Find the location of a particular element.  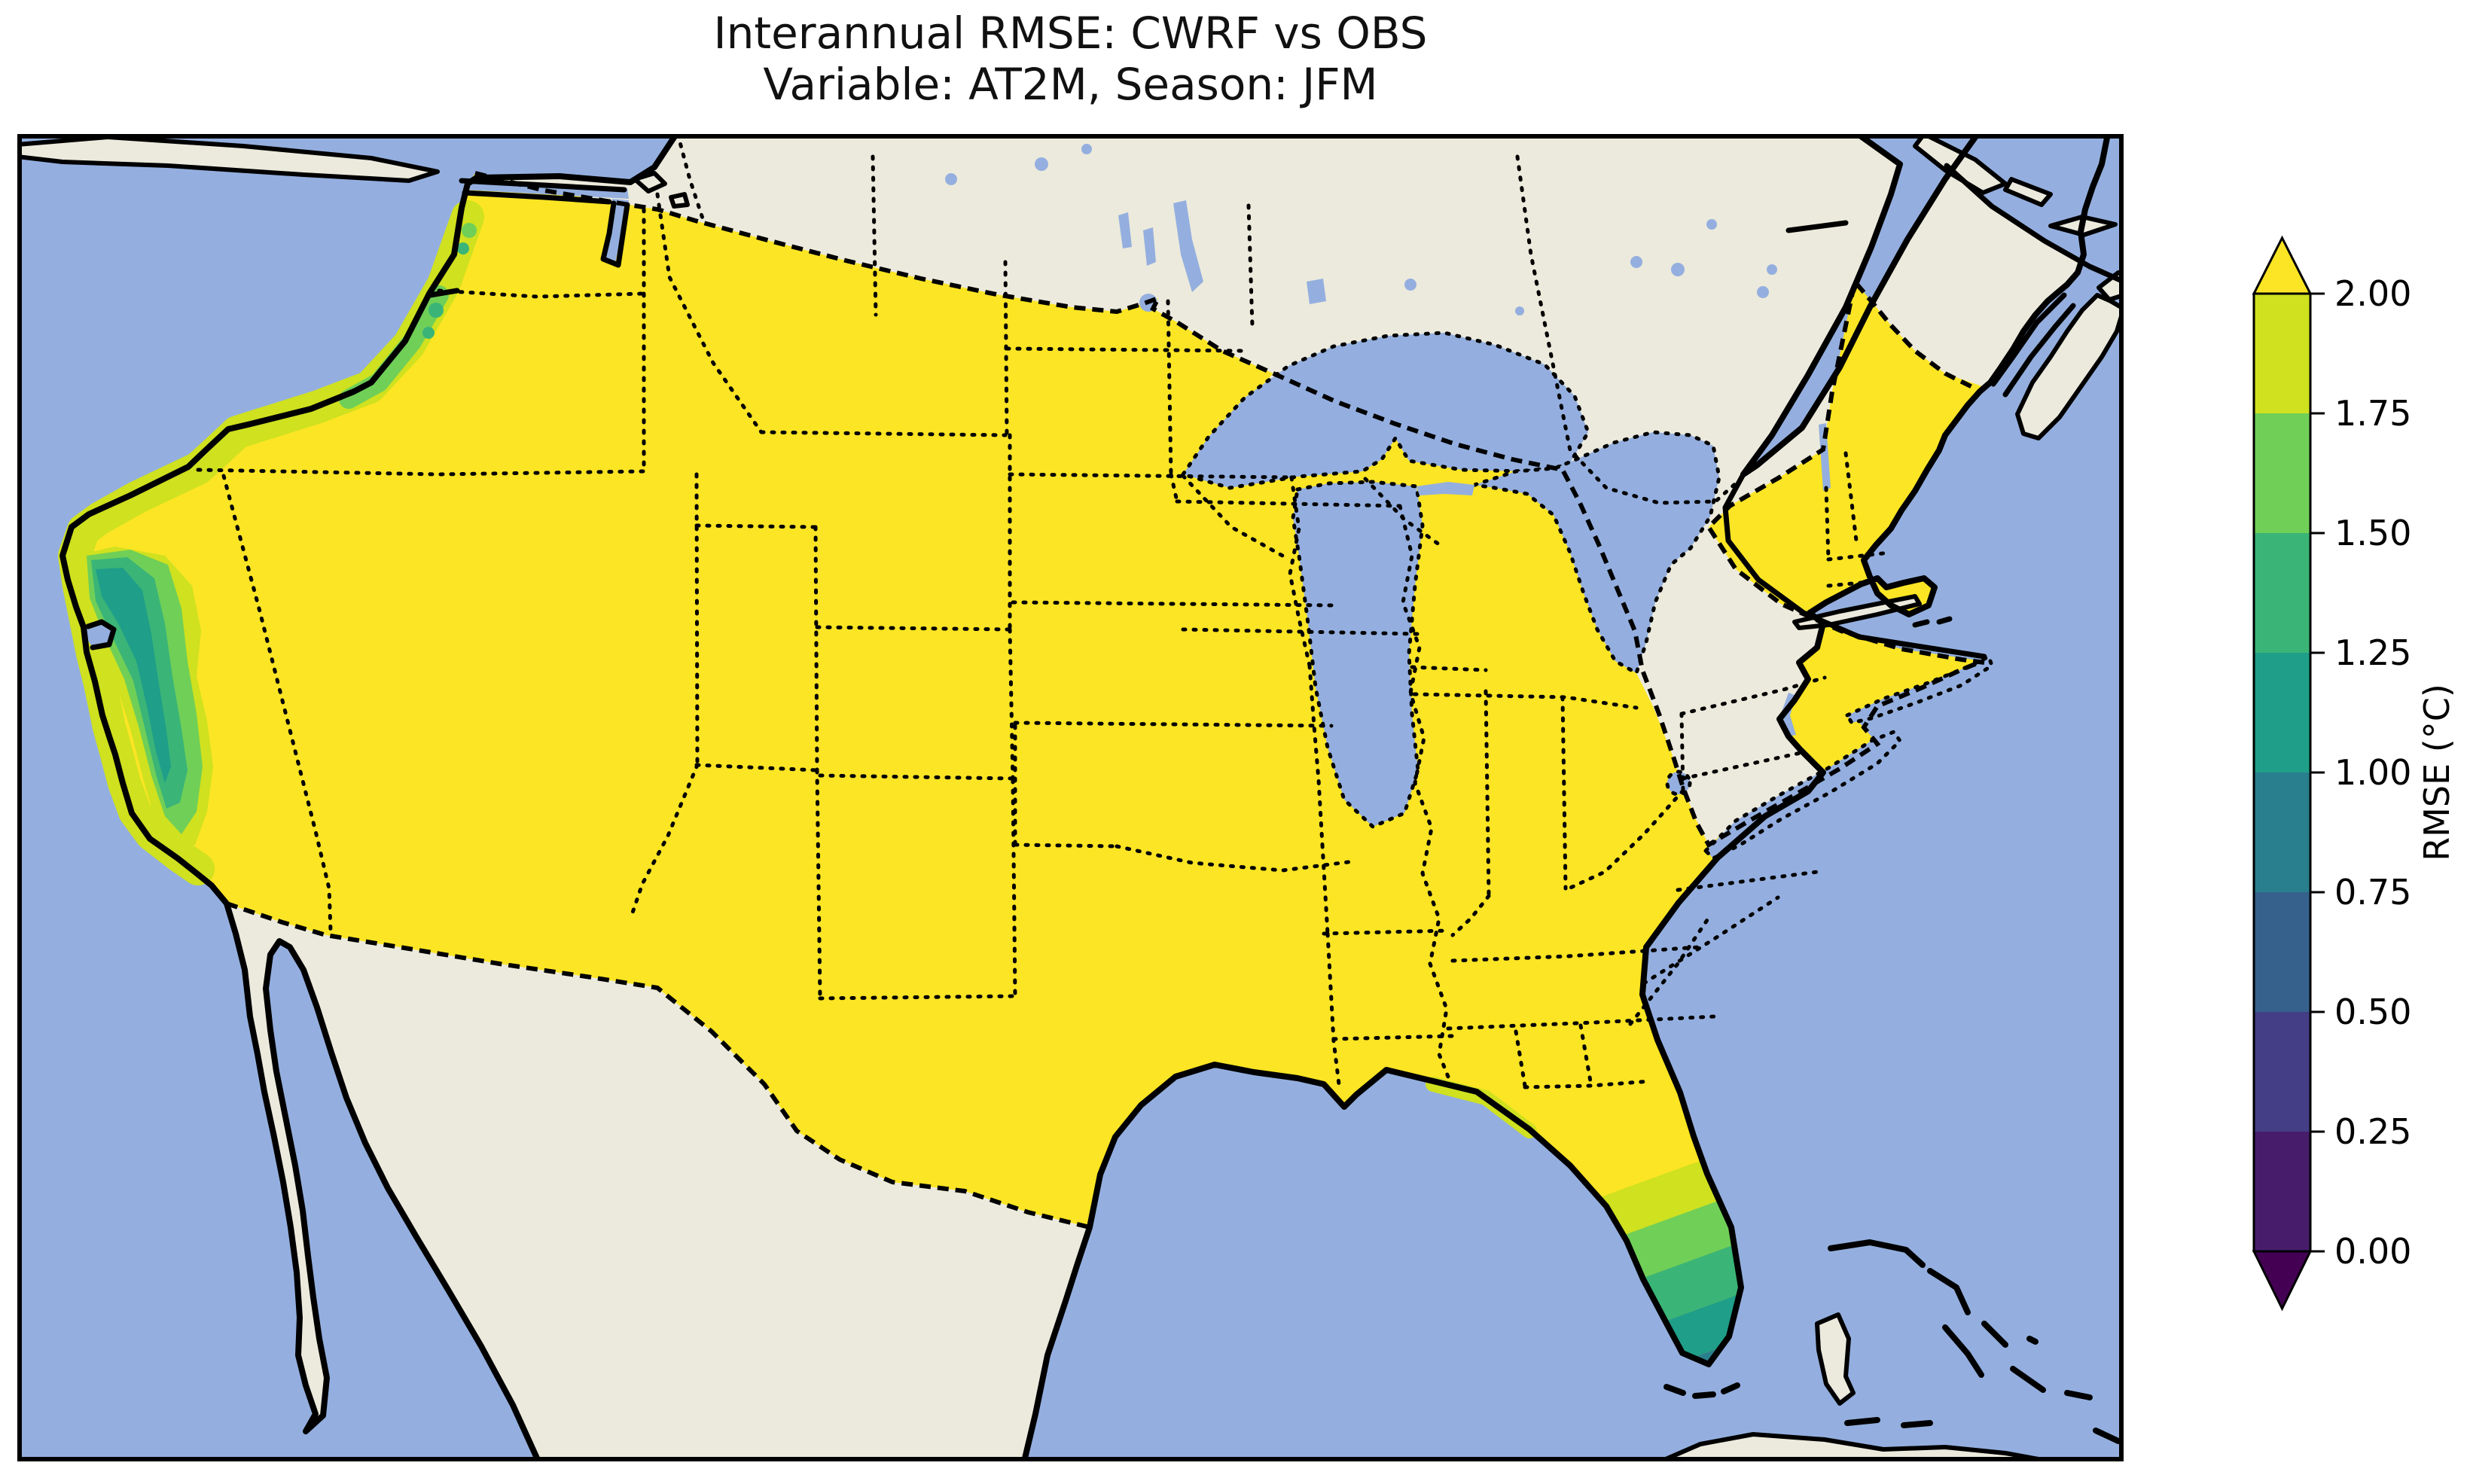

grand-bahama-abaco is located at coordinates (1877, 1253).